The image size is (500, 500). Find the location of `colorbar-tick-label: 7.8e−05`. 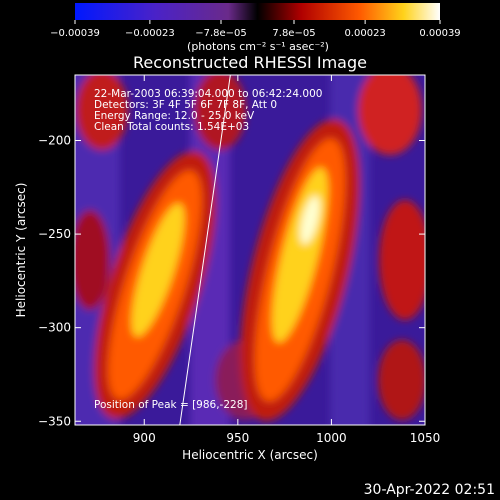

colorbar-tick-label: 7.8e−05 is located at coordinates (293, 33).